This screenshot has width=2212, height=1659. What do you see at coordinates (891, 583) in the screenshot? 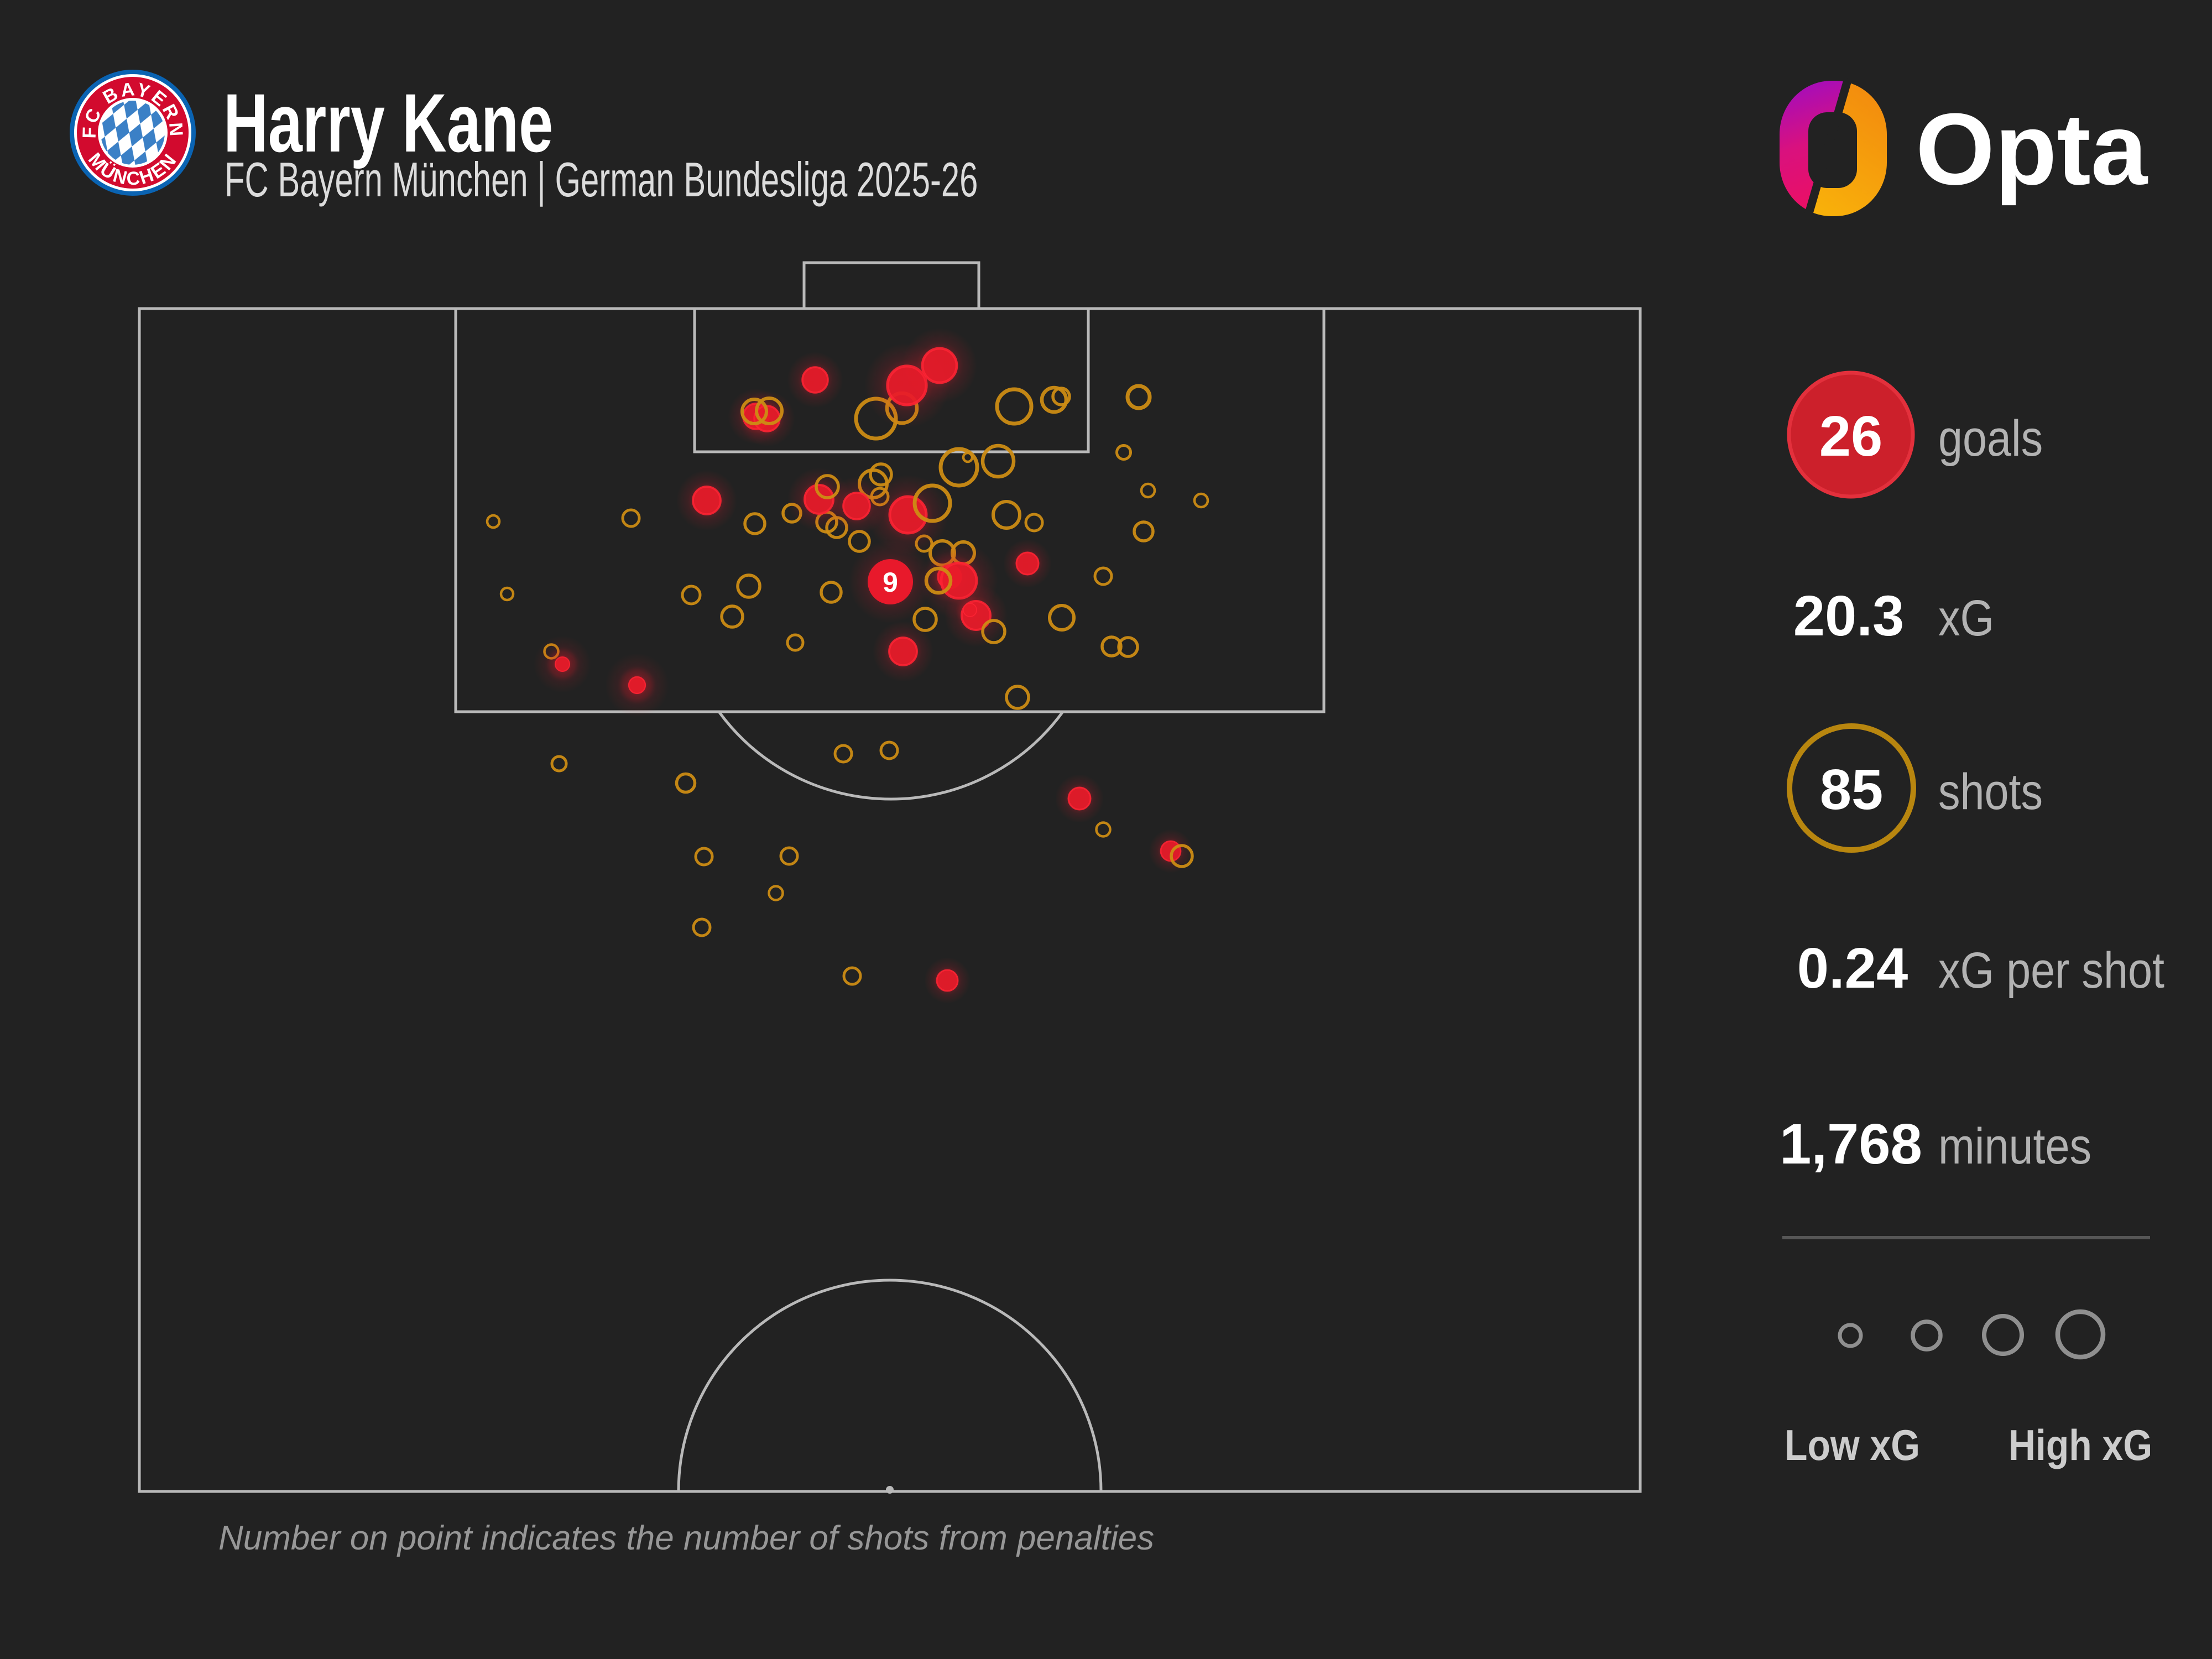
I see `svg-text: 9` at bounding box center [891, 583].